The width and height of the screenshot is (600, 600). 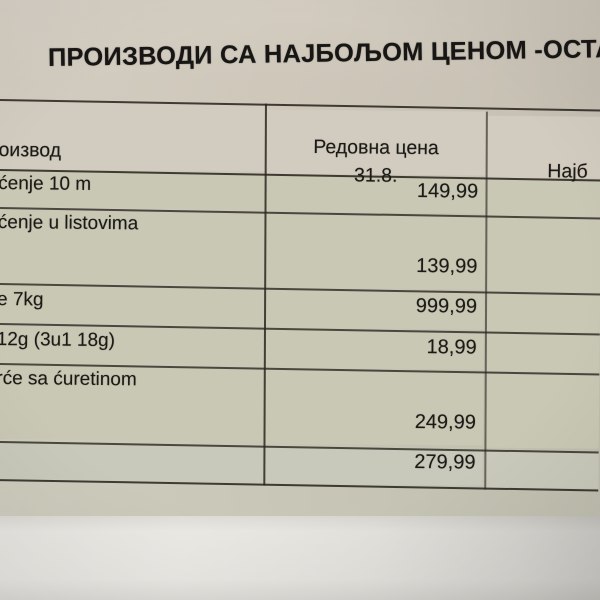 I want to click on regular-price-1: 149,99, so click(x=447, y=191).